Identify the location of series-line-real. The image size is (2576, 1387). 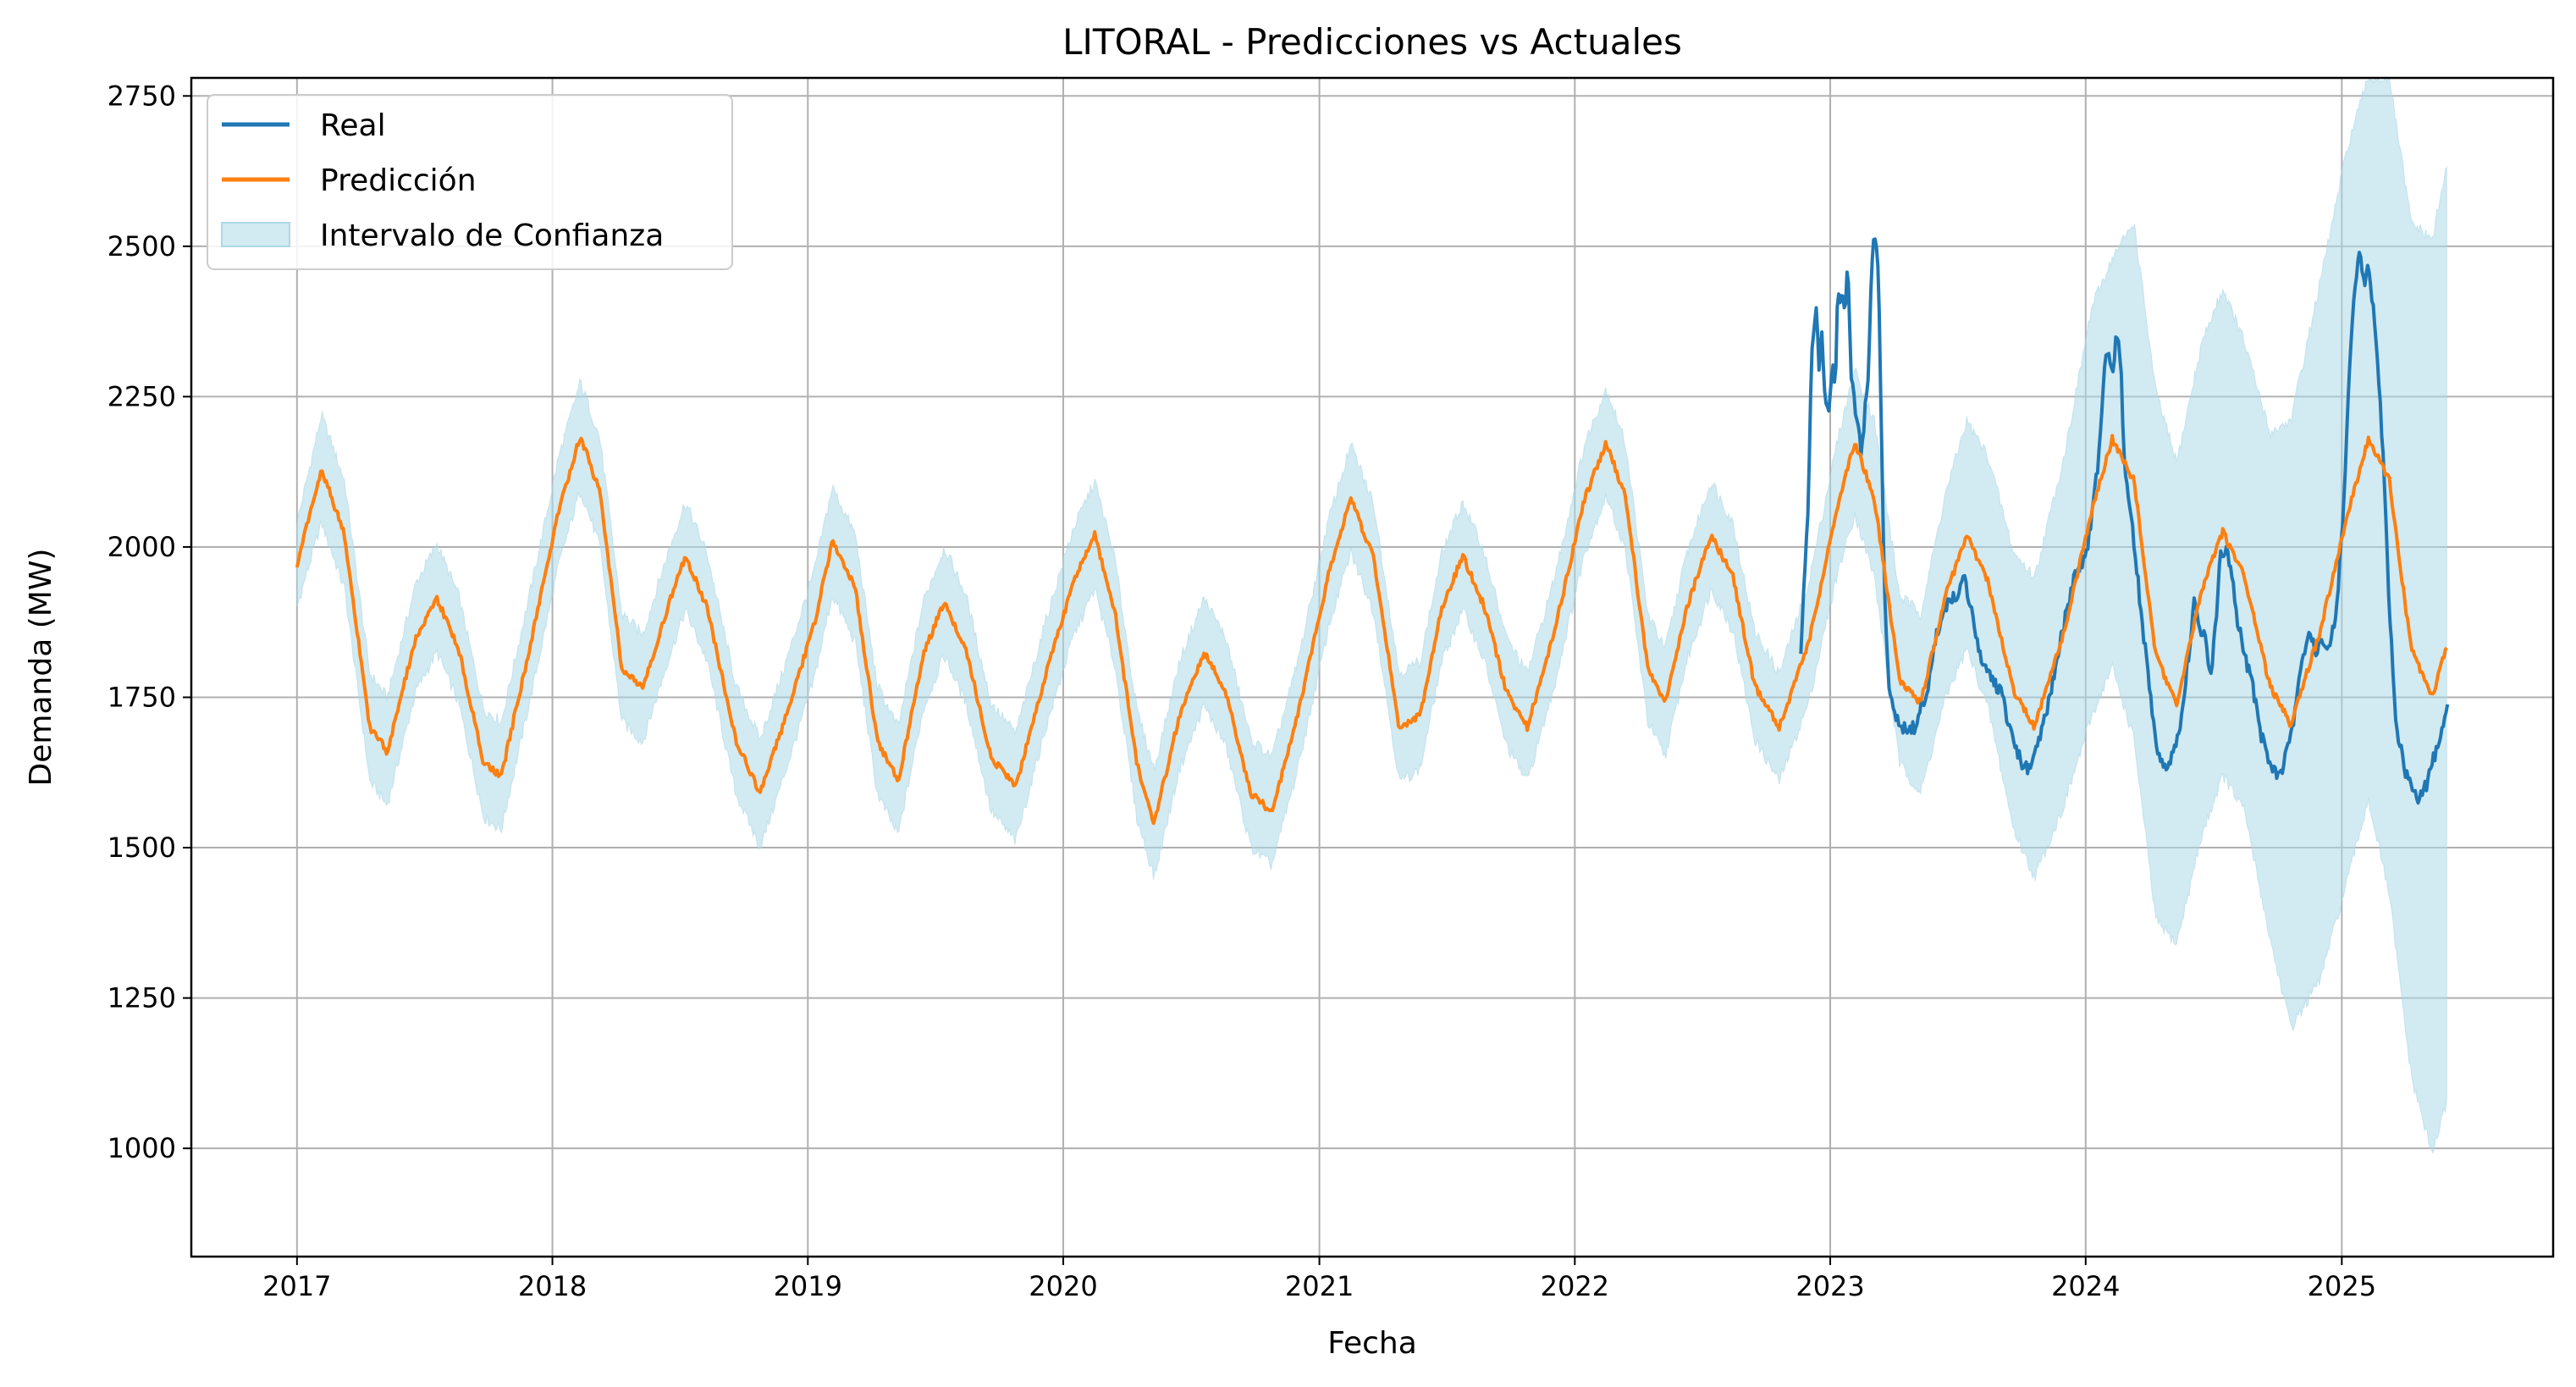
(2124, 521).